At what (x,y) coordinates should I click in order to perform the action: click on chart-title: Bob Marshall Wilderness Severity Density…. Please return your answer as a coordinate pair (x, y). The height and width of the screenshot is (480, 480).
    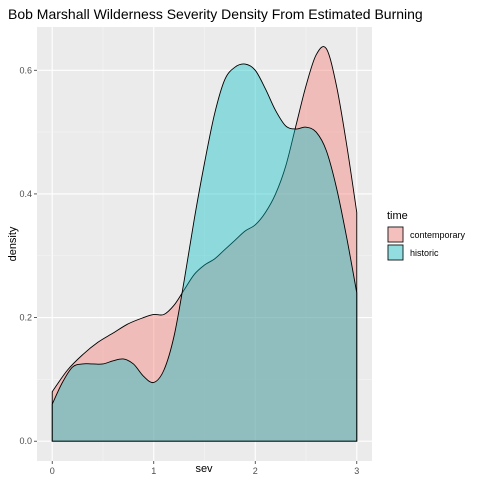
    Looking at the image, I should click on (215, 14).